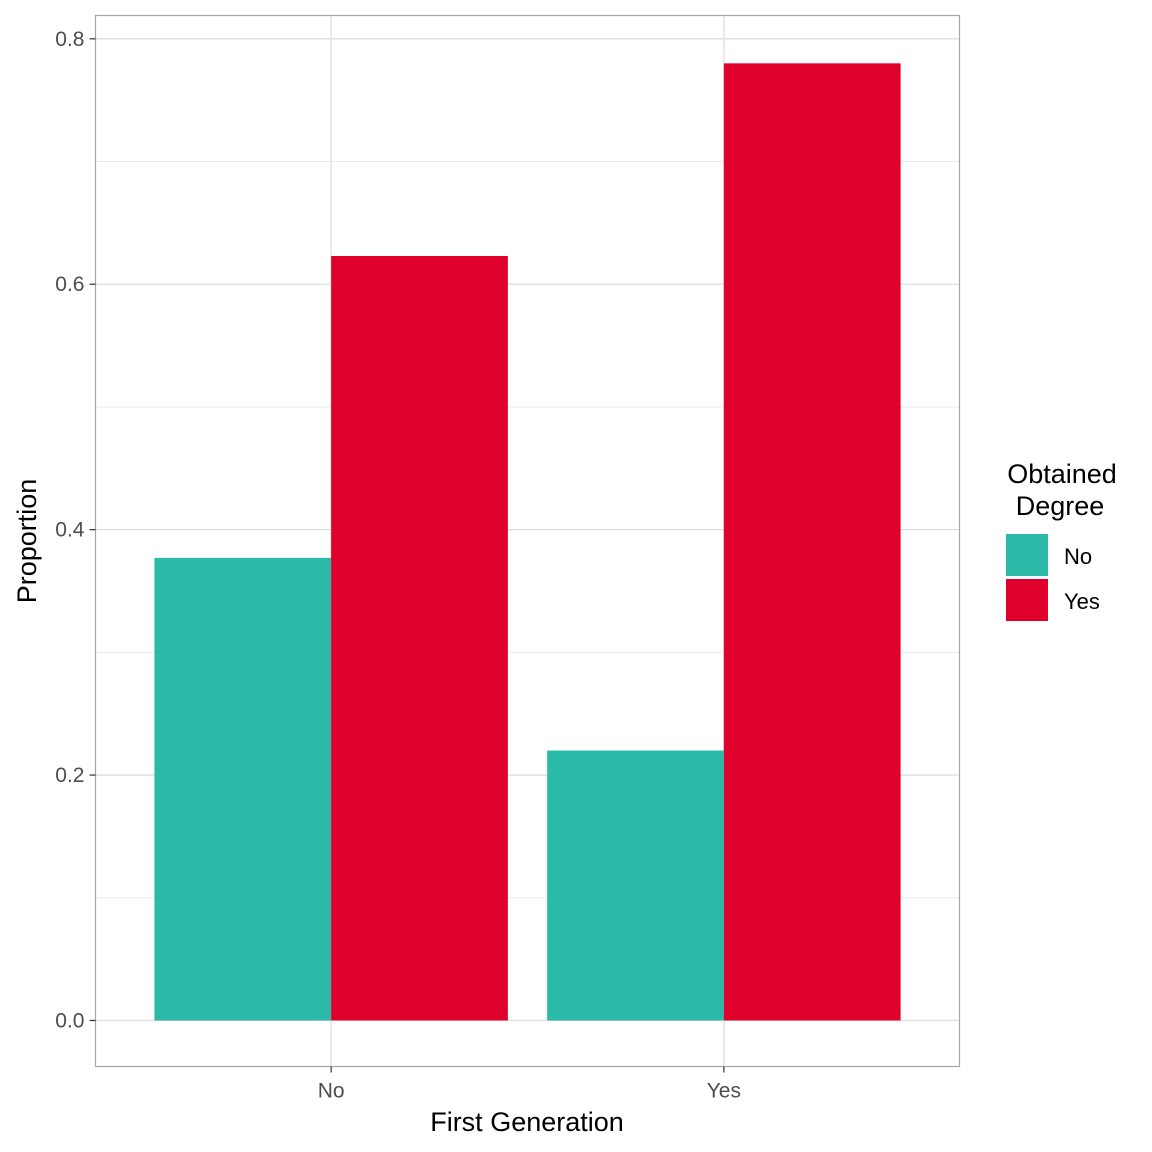  What do you see at coordinates (1027, 600) in the screenshot?
I see `legend-key-yes` at bounding box center [1027, 600].